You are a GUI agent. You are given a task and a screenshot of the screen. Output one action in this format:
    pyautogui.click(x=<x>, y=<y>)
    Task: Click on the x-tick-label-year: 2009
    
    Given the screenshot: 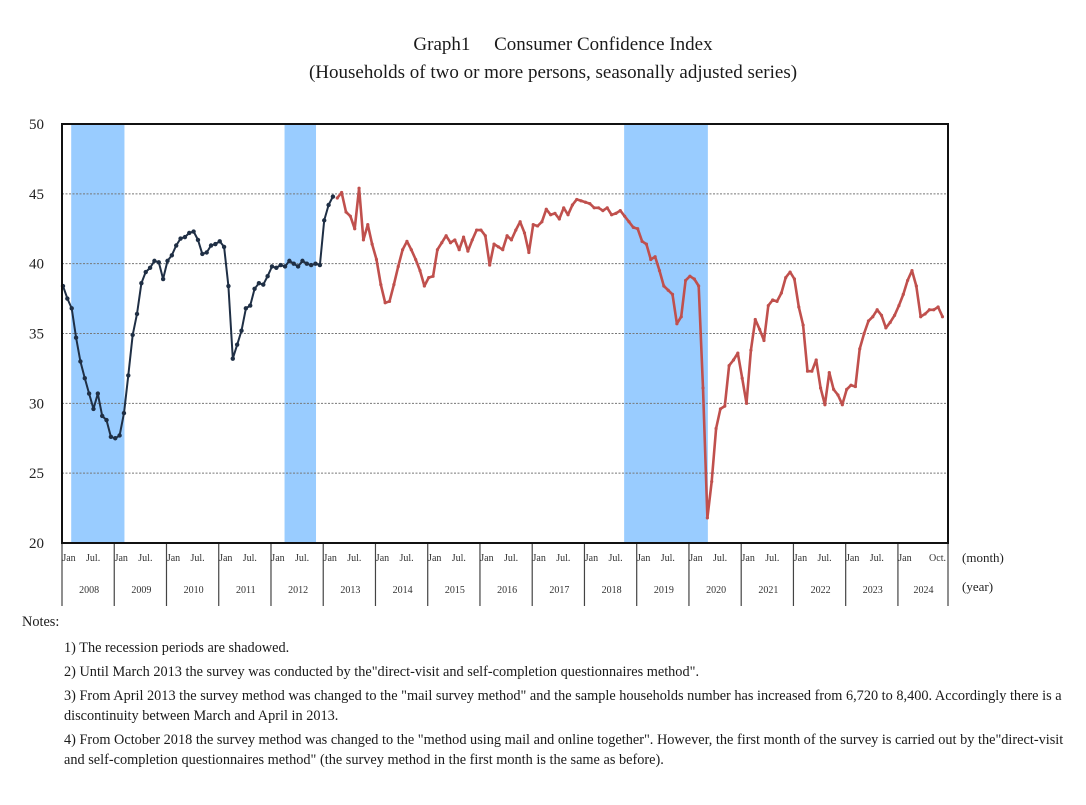 What is the action you would take?
    pyautogui.click(x=141, y=590)
    